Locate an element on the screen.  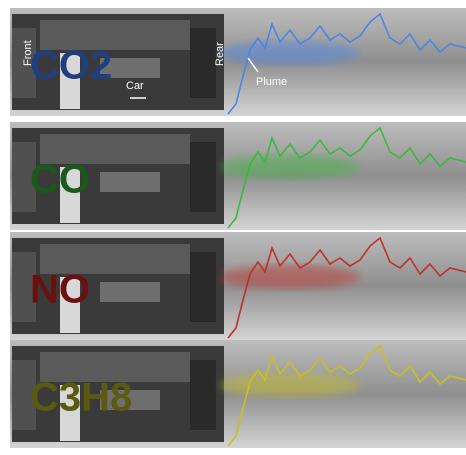
plume-arrow is located at coordinates (253, 65).